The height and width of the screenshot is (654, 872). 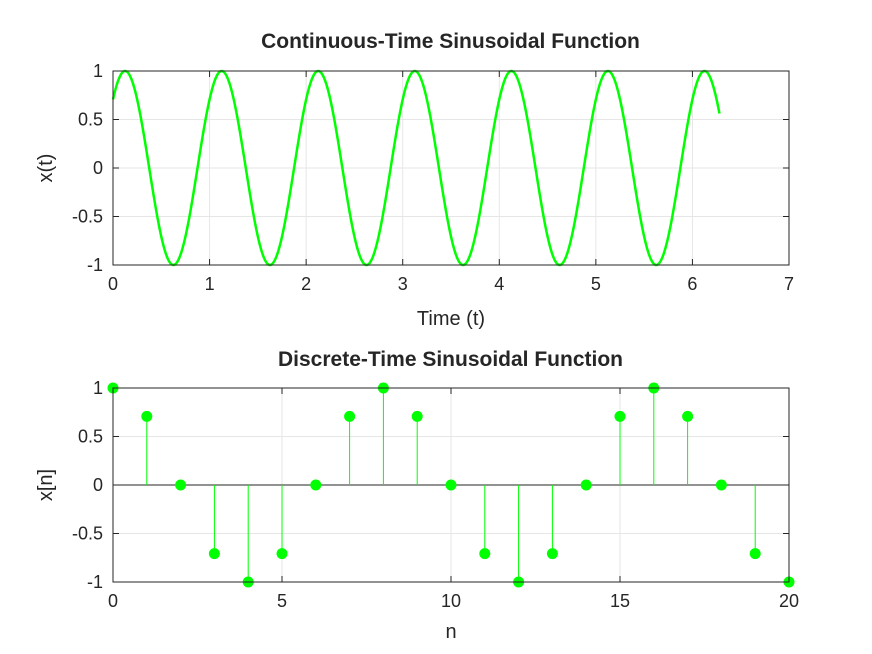 I want to click on x-tick-label: 7, so click(x=789, y=284).